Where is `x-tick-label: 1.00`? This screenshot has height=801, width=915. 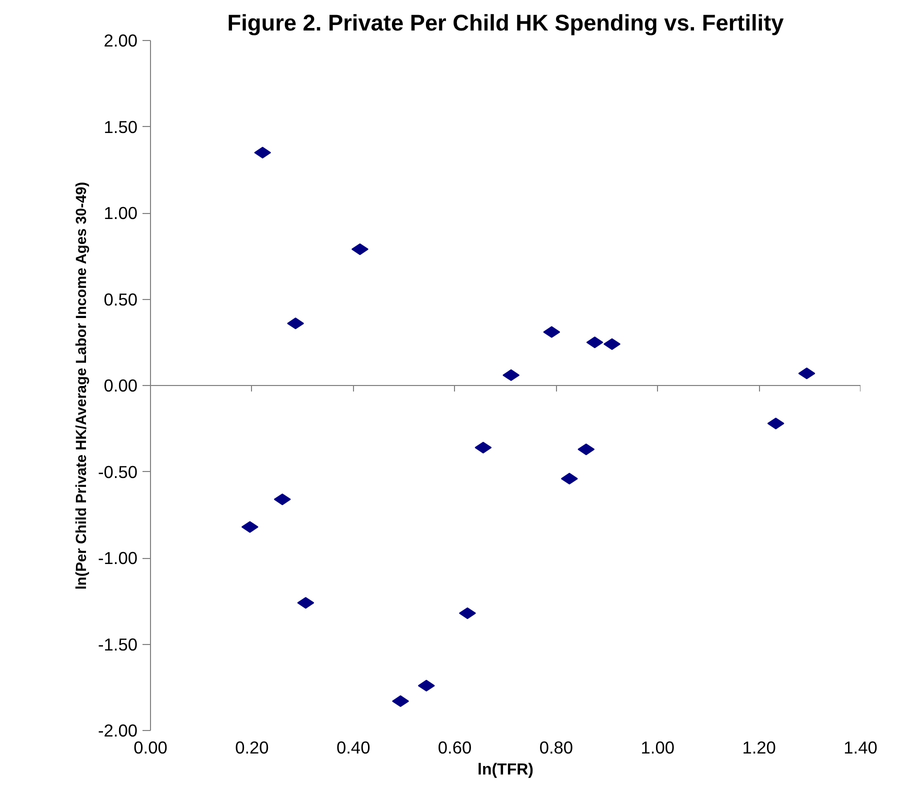
x-tick-label: 1.00 is located at coordinates (657, 748).